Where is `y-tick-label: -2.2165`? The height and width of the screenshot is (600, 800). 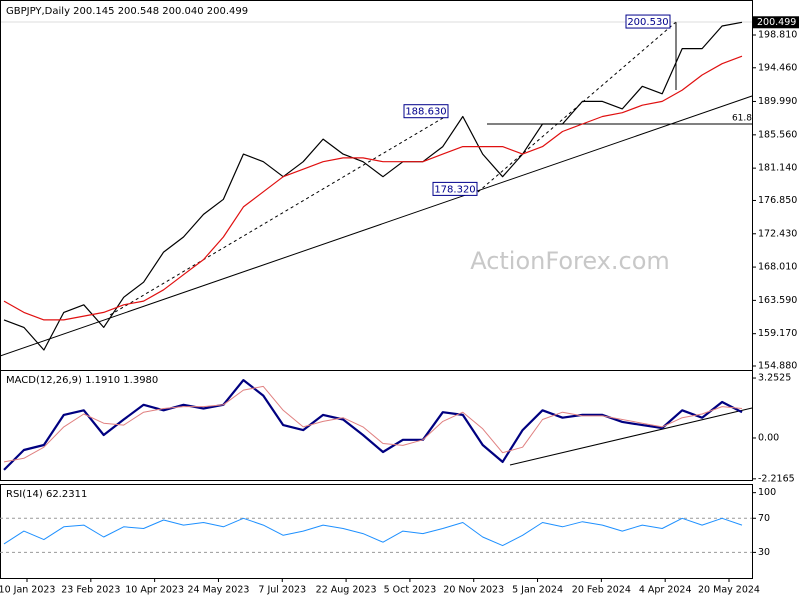
y-tick-label: -2.2165 is located at coordinates (776, 478).